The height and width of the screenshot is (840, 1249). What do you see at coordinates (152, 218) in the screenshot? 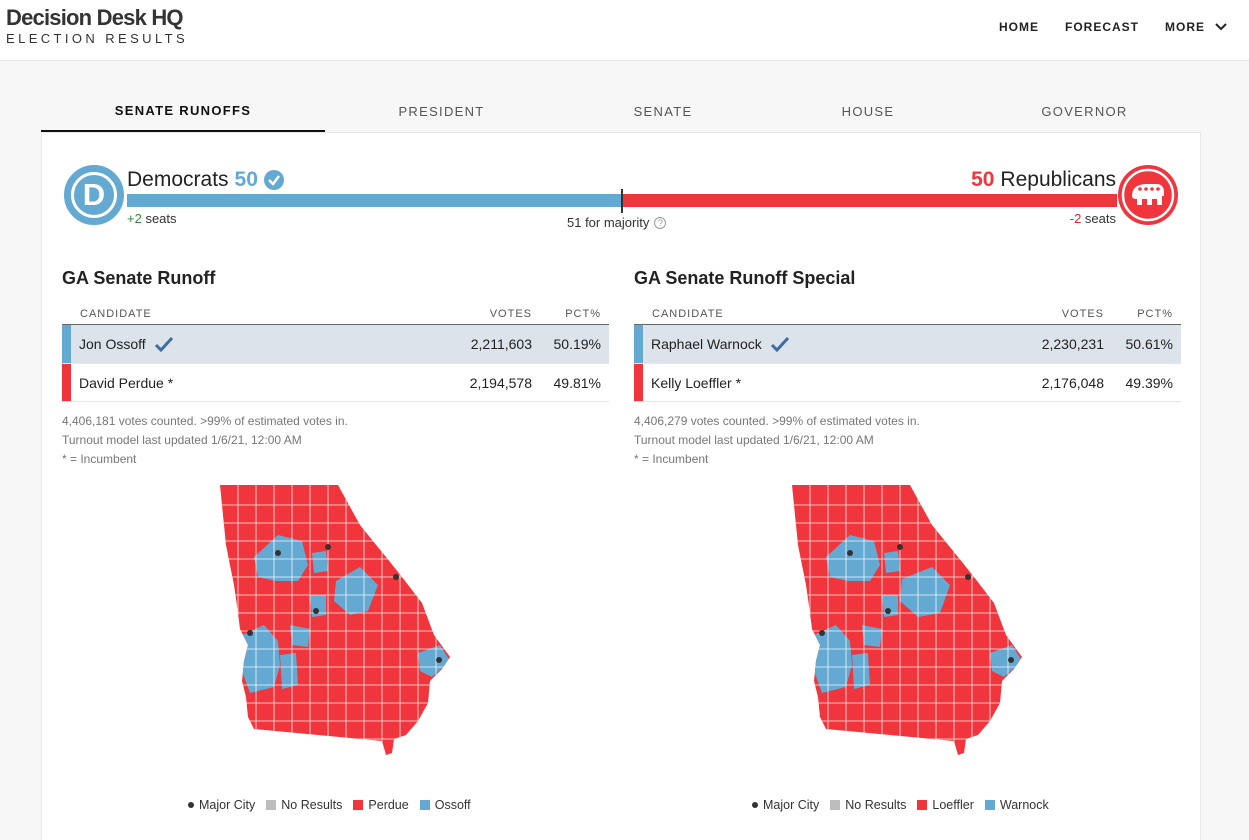
I see `democrats-seat-change: +2 seats` at bounding box center [152, 218].